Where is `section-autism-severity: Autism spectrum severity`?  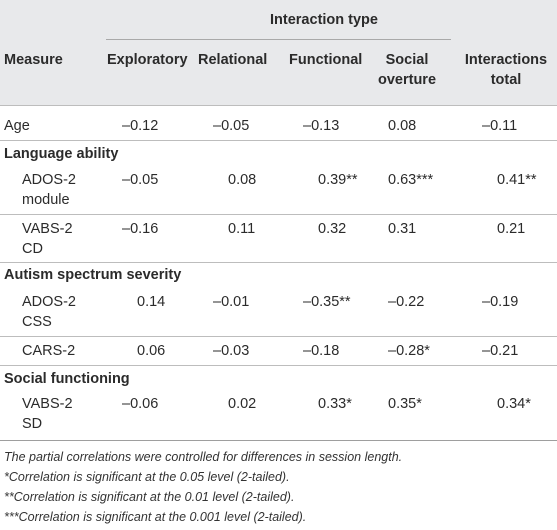
section-autism-severity: Autism spectrum severity is located at coordinates (93, 275).